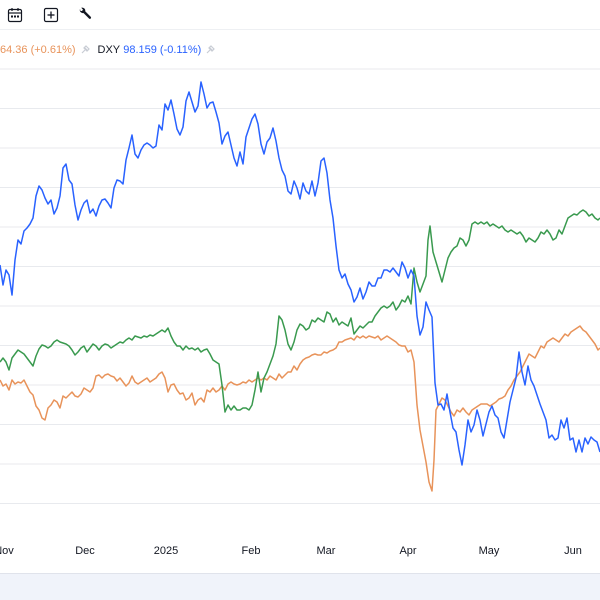 This screenshot has height=600, width=600. I want to click on x-tick-label: 2025, so click(166, 551).